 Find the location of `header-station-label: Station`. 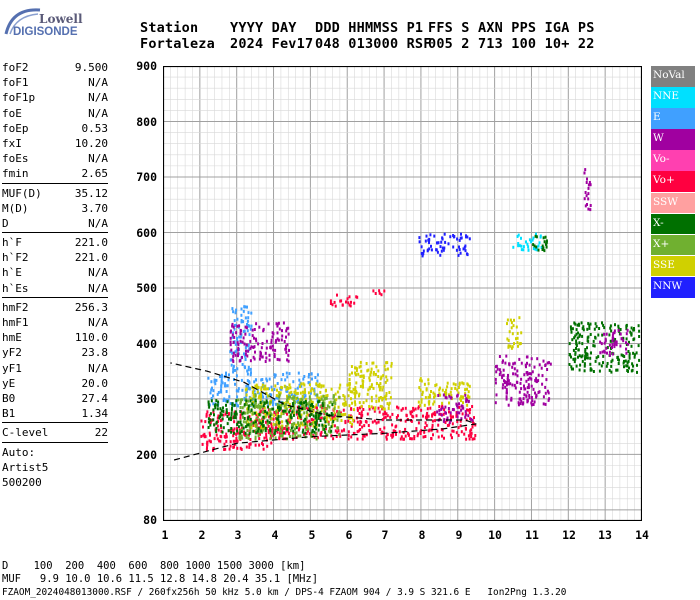

header-station-label: Station is located at coordinates (169, 28).